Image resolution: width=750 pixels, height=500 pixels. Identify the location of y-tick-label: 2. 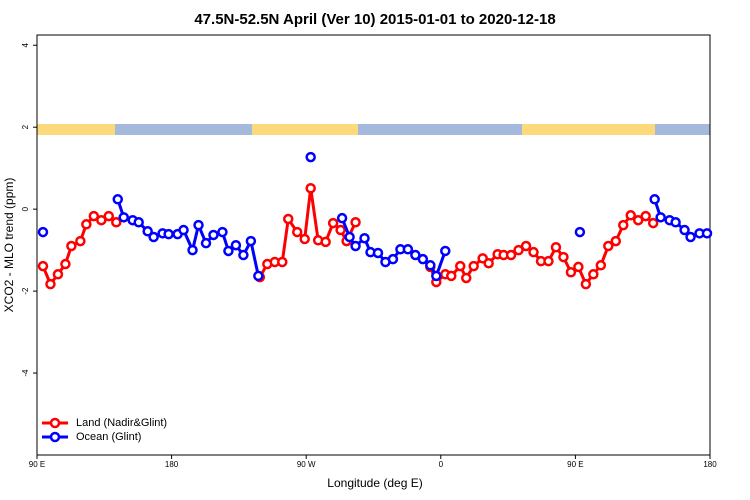
(25, 126).